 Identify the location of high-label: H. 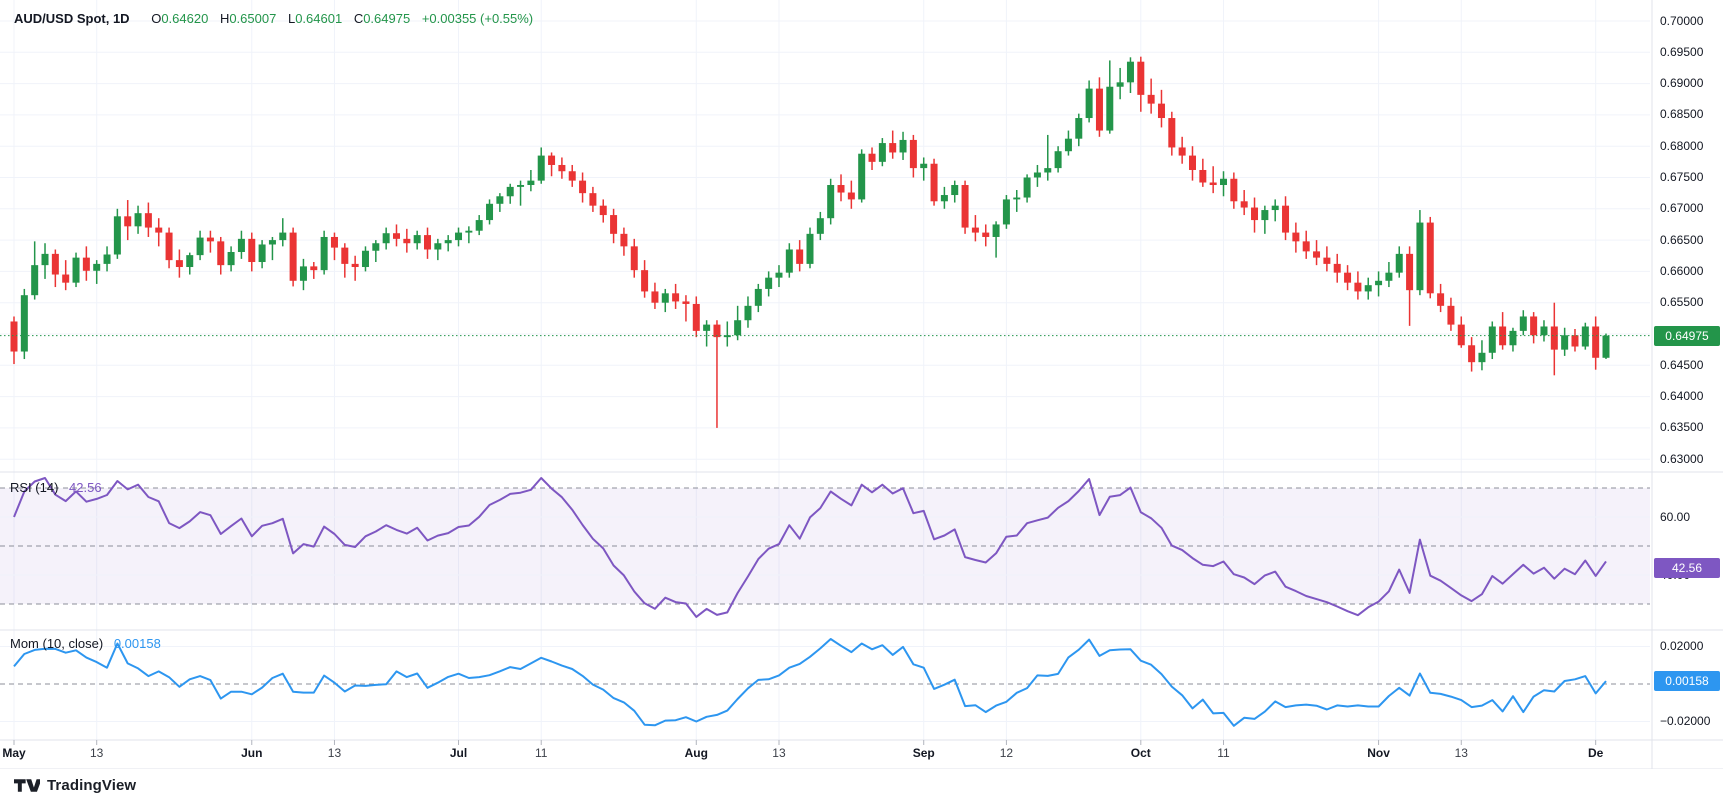
(224, 18).